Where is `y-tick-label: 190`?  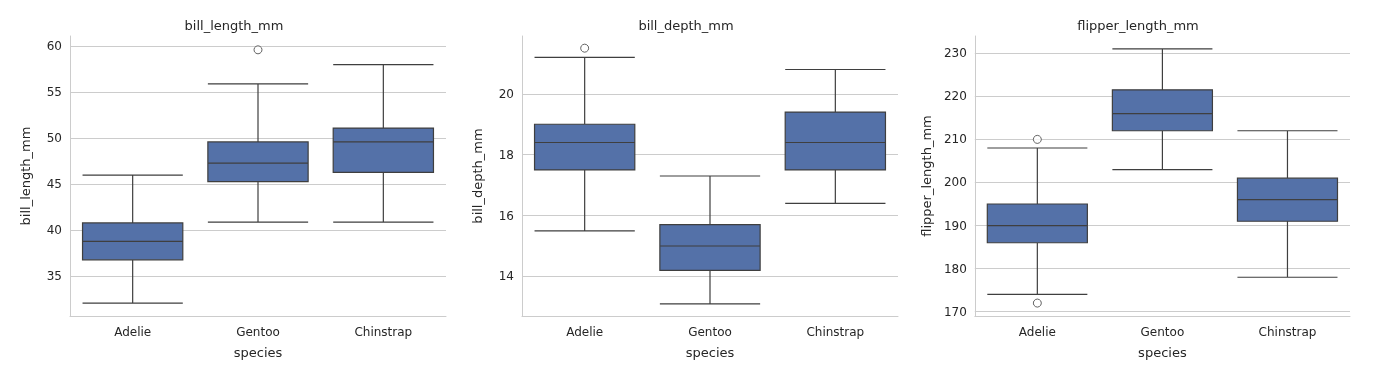
y-tick-label: 190 is located at coordinates (955, 225).